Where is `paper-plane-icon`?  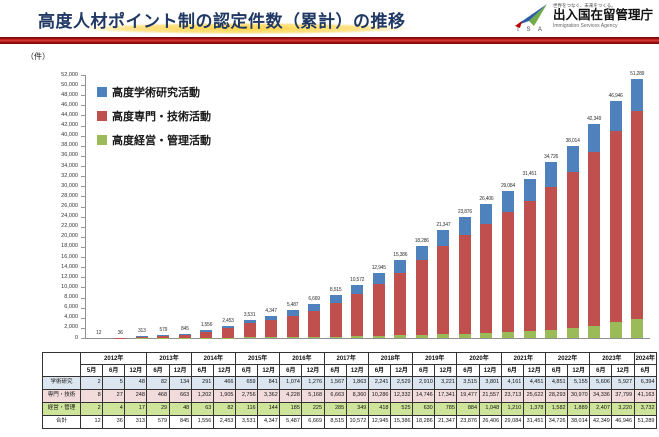
paper-plane-icon is located at coordinates (530, 16).